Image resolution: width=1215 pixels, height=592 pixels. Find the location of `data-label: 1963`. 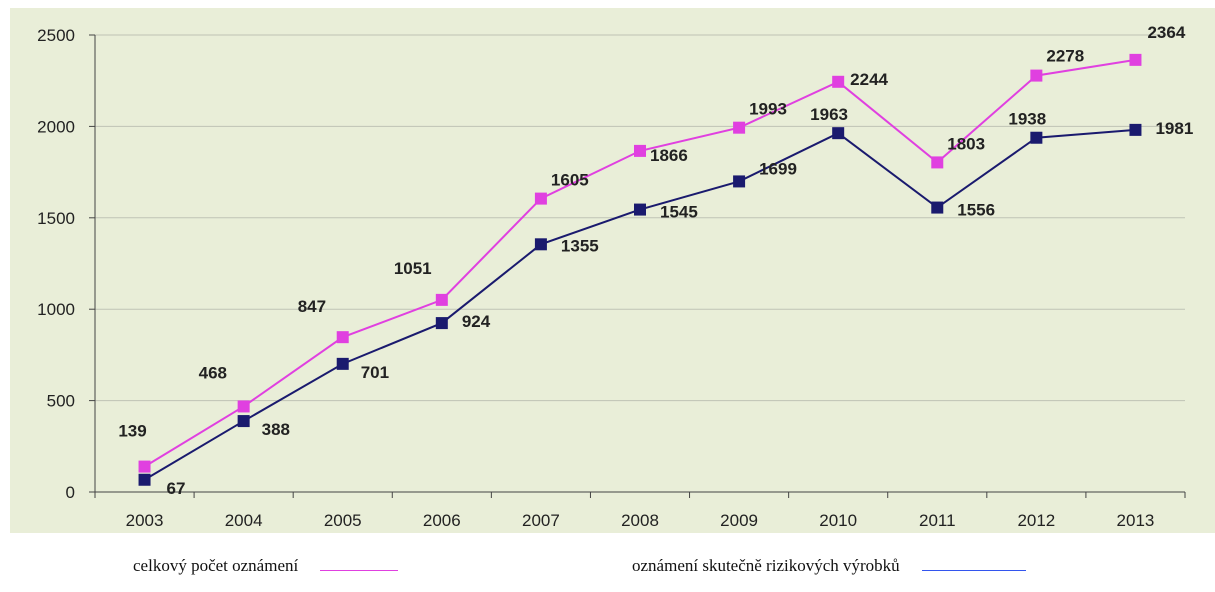

data-label: 1963 is located at coordinates (829, 114).